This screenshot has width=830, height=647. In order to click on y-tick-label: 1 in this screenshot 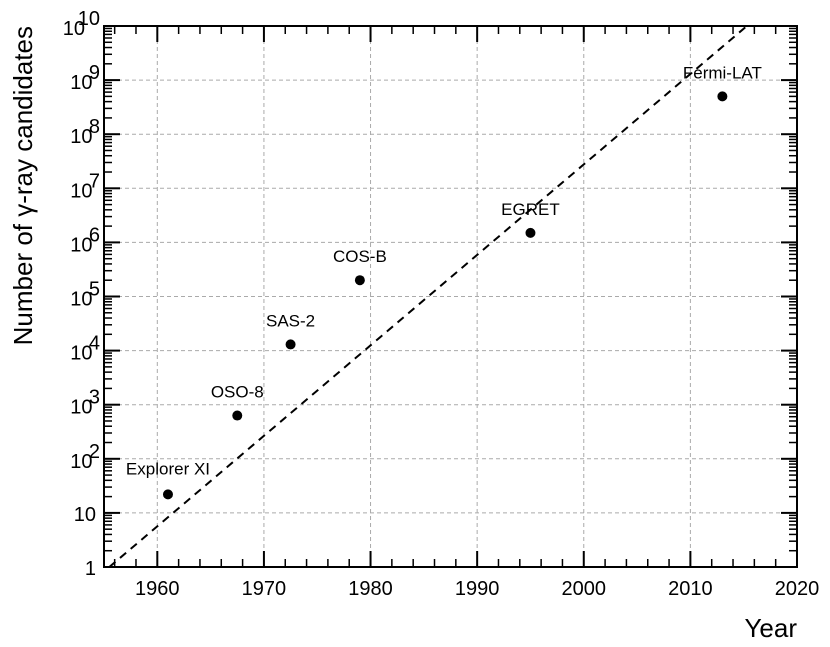, I will do `click(90, 569)`.